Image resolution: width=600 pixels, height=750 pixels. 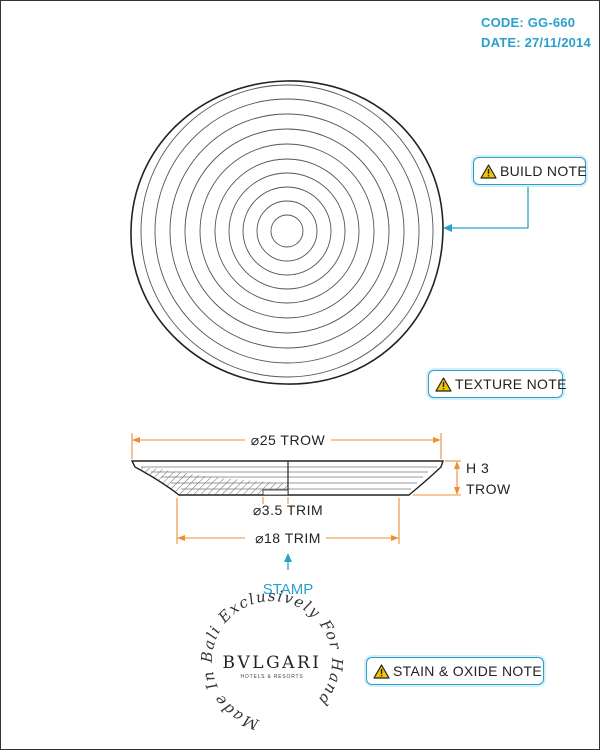 What do you see at coordinates (288, 538) in the screenshot?
I see `trim-outer-label: ⌀18 TRIM` at bounding box center [288, 538].